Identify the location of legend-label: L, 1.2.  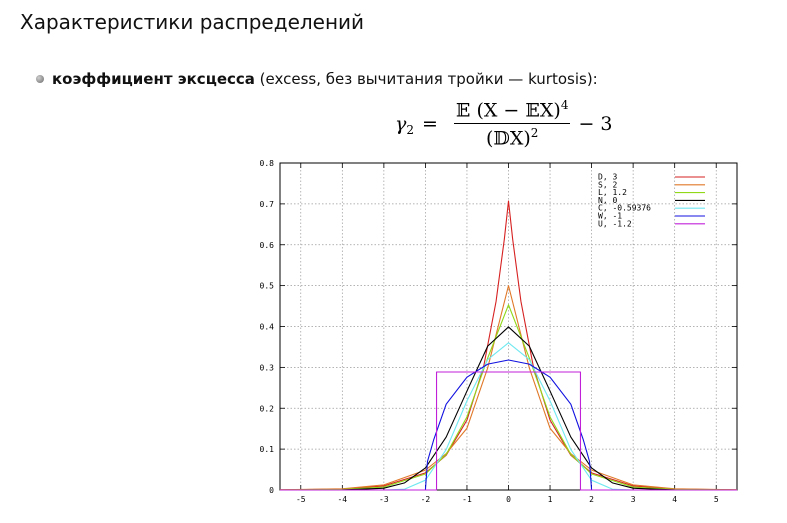
(612, 192).